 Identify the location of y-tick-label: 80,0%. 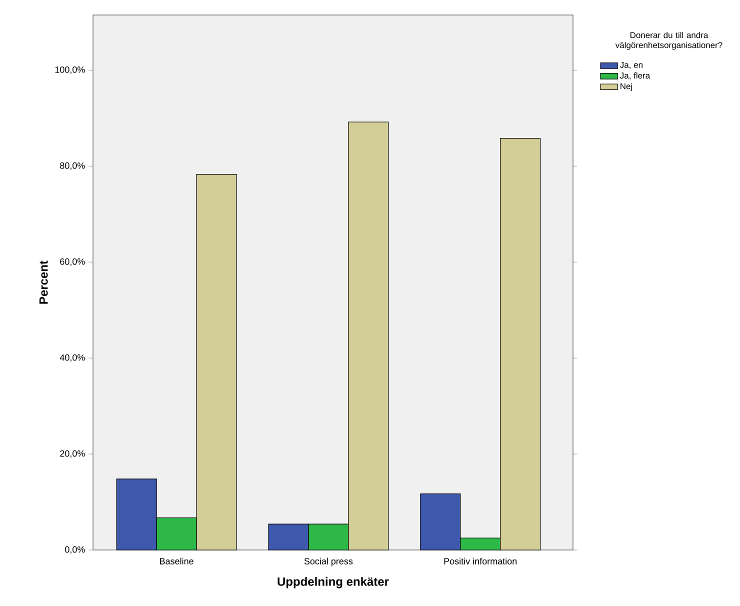
(72, 166).